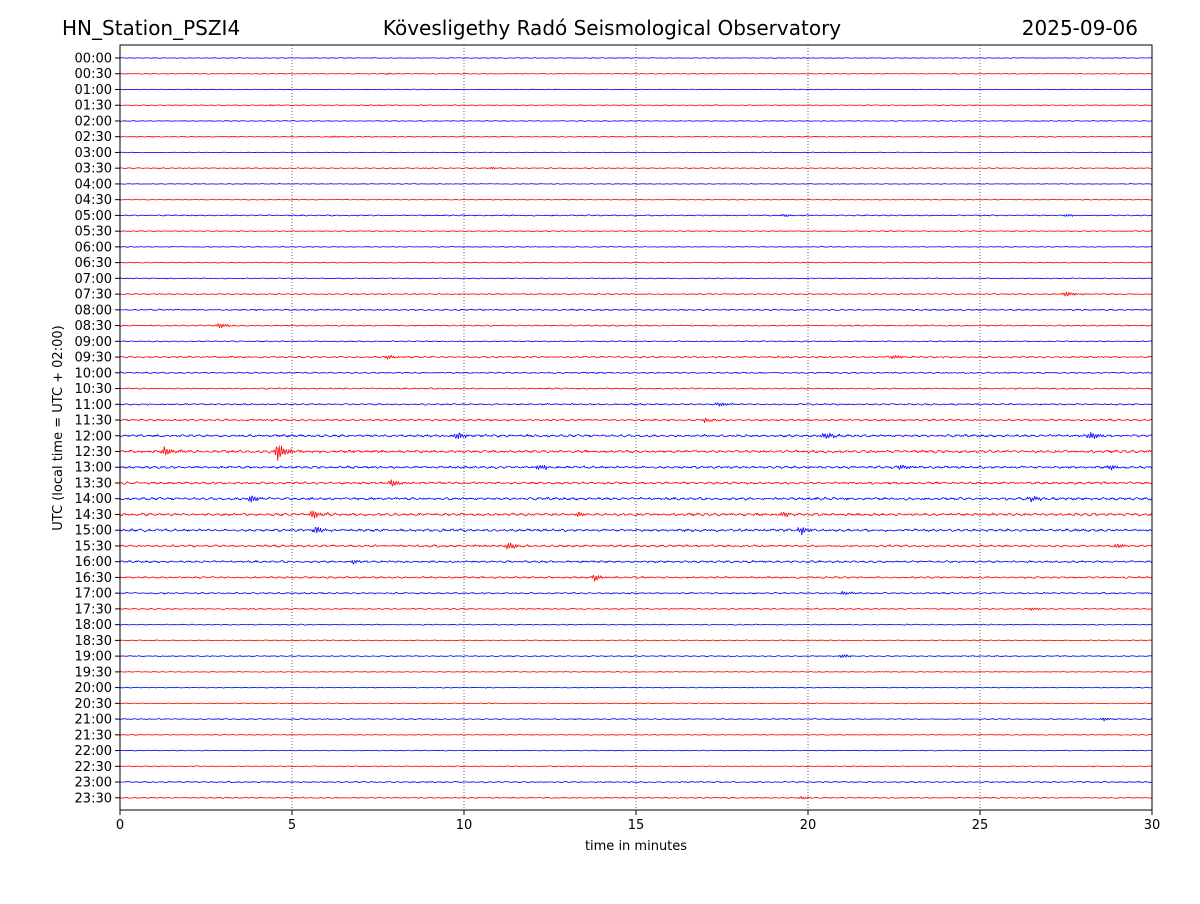  Describe the element at coordinates (93, 468) in the screenshot. I see `row-label: 13:00` at that location.